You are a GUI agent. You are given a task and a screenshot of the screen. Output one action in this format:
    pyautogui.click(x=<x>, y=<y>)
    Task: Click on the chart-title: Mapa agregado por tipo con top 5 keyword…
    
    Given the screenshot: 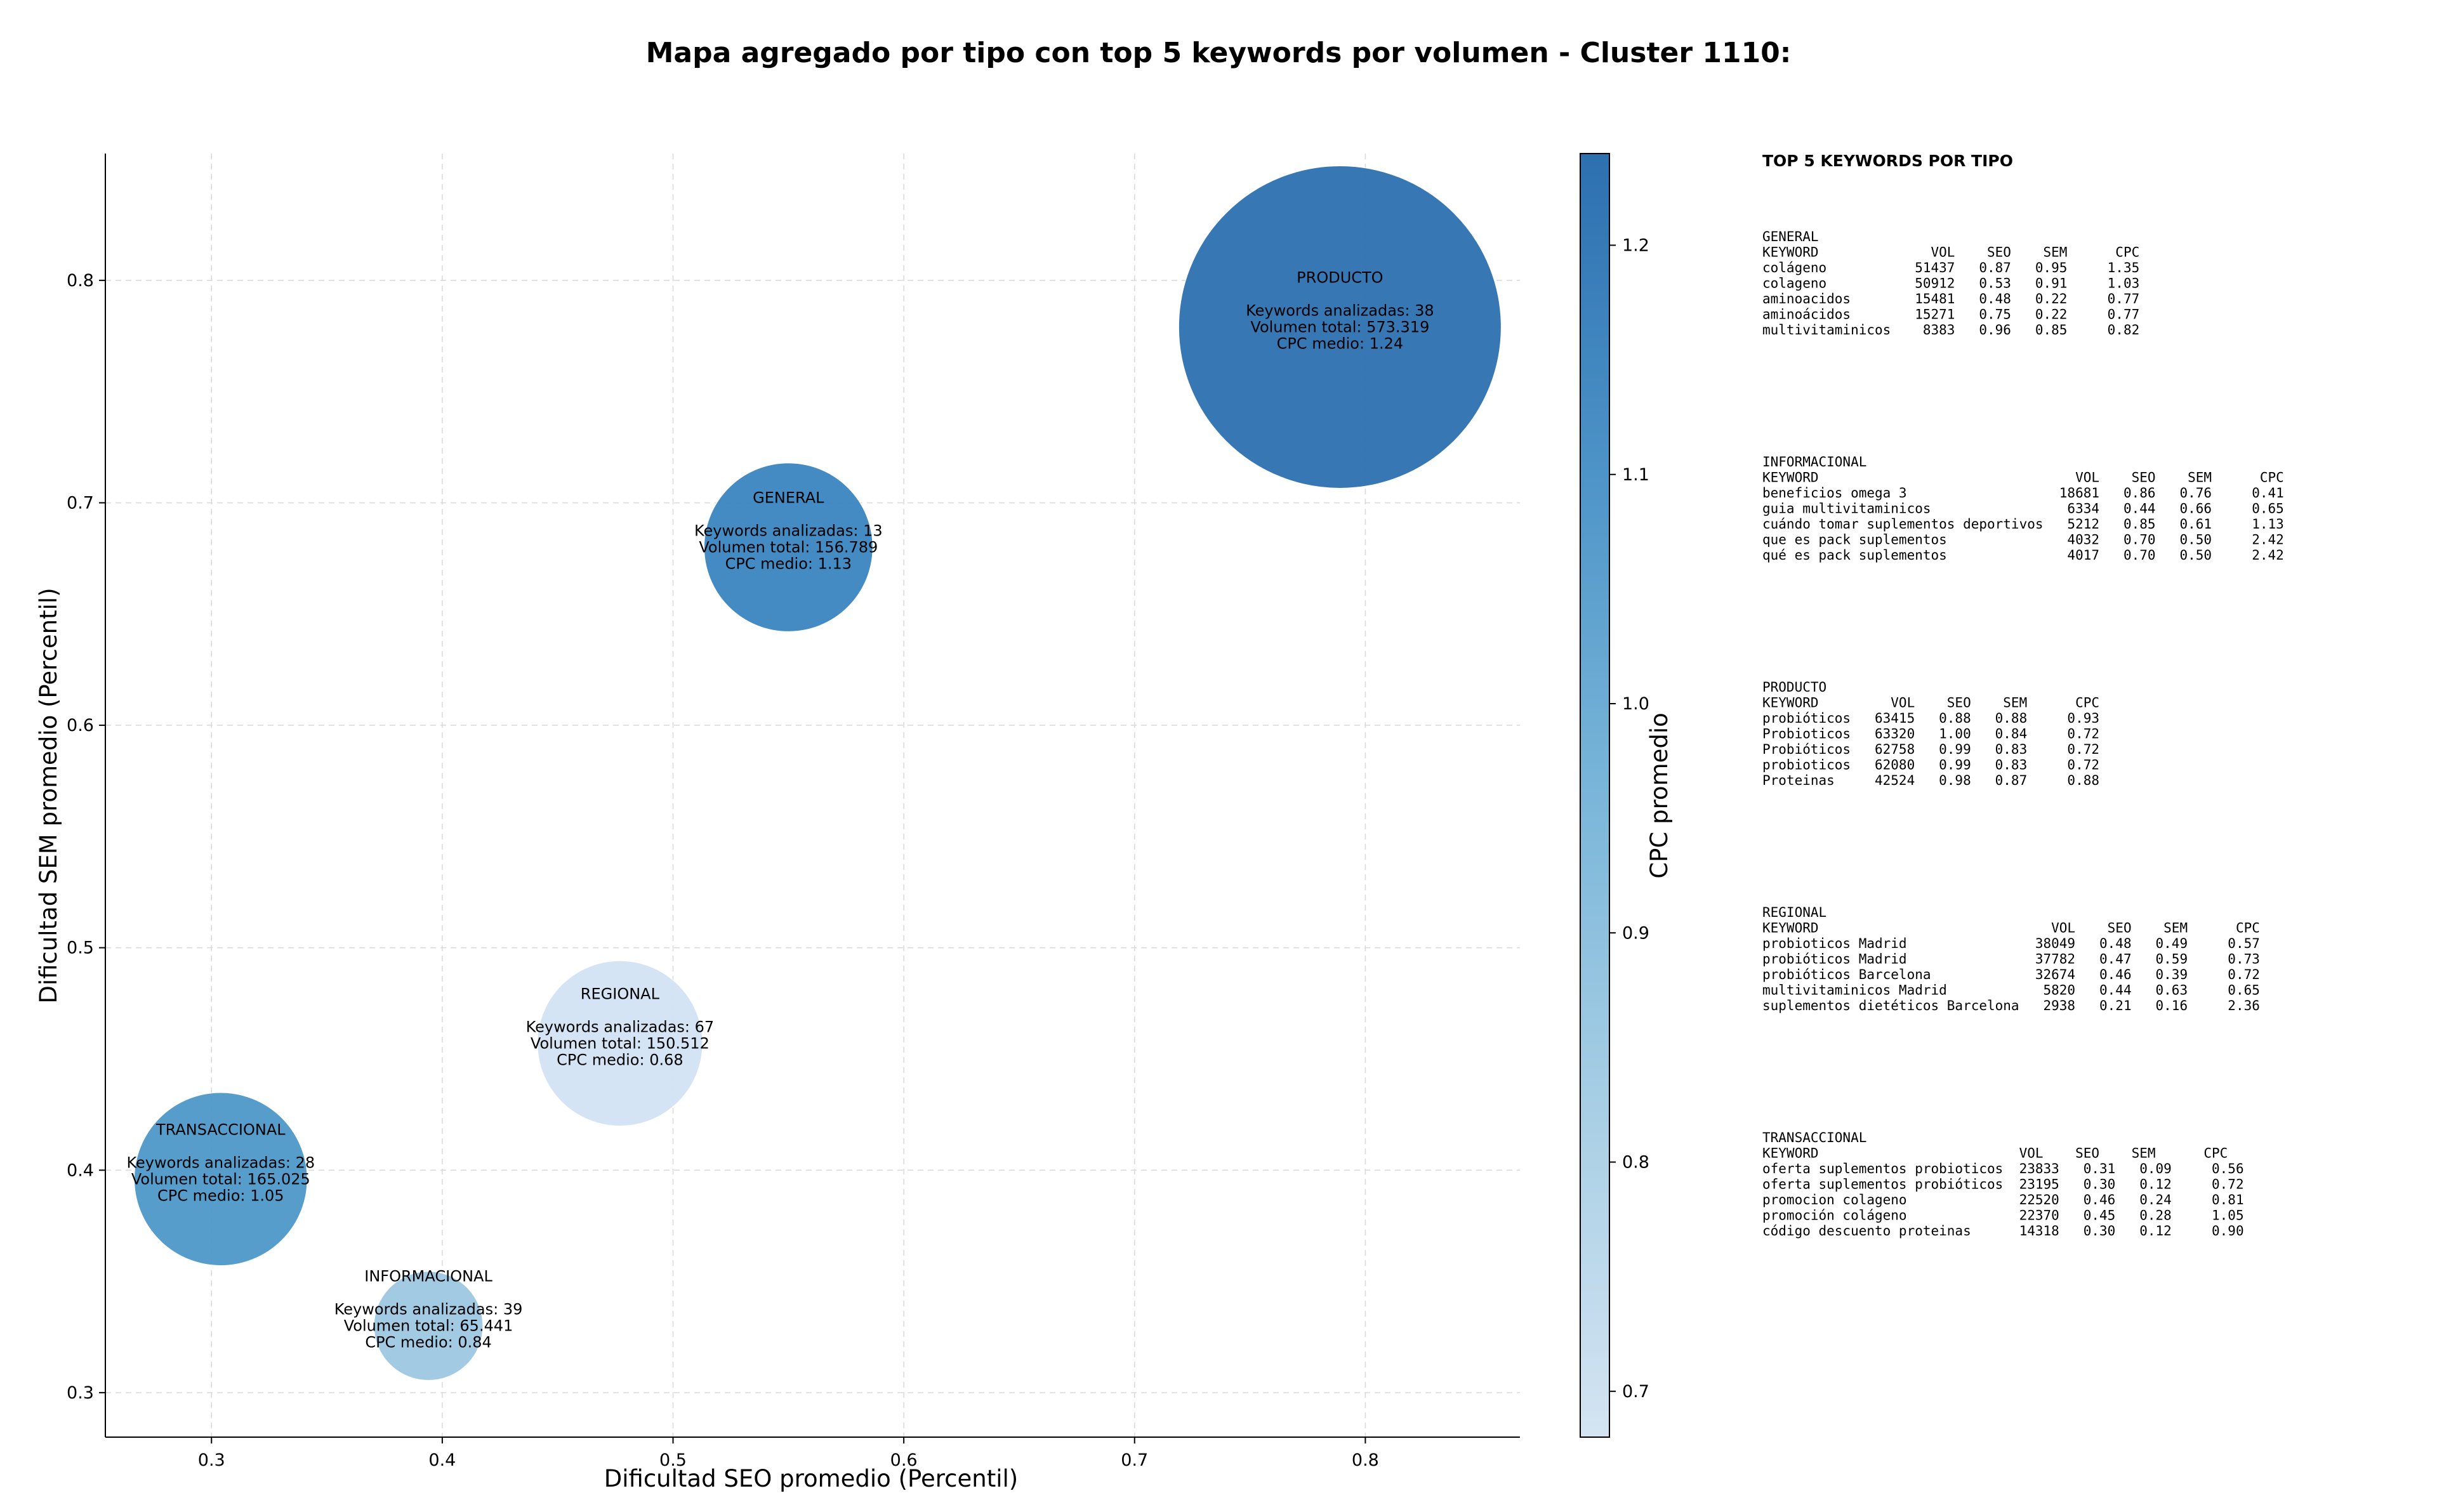 What is the action you would take?
    pyautogui.click(x=1219, y=53)
    